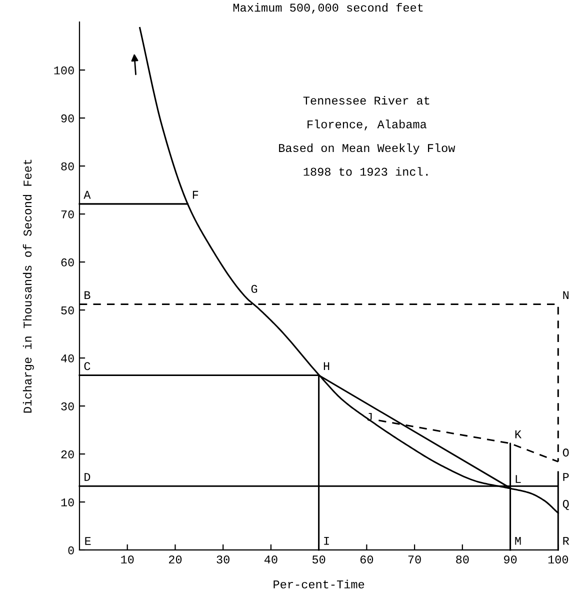 This screenshot has width=576, height=602. Describe the element at coordinates (367, 136) in the screenshot. I see `text: Tennessee River at Florence, Alabama Based on Mean Weekly Flow 1898 to 1923 incl.` at that location.